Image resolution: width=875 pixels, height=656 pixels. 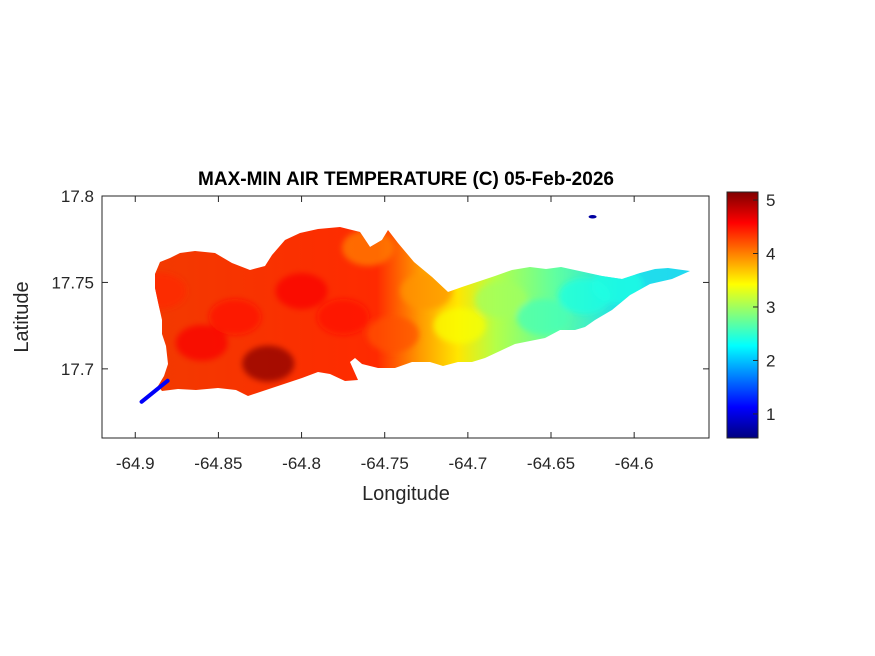 I want to click on x-tick-label: -64.6, so click(x=634, y=463).